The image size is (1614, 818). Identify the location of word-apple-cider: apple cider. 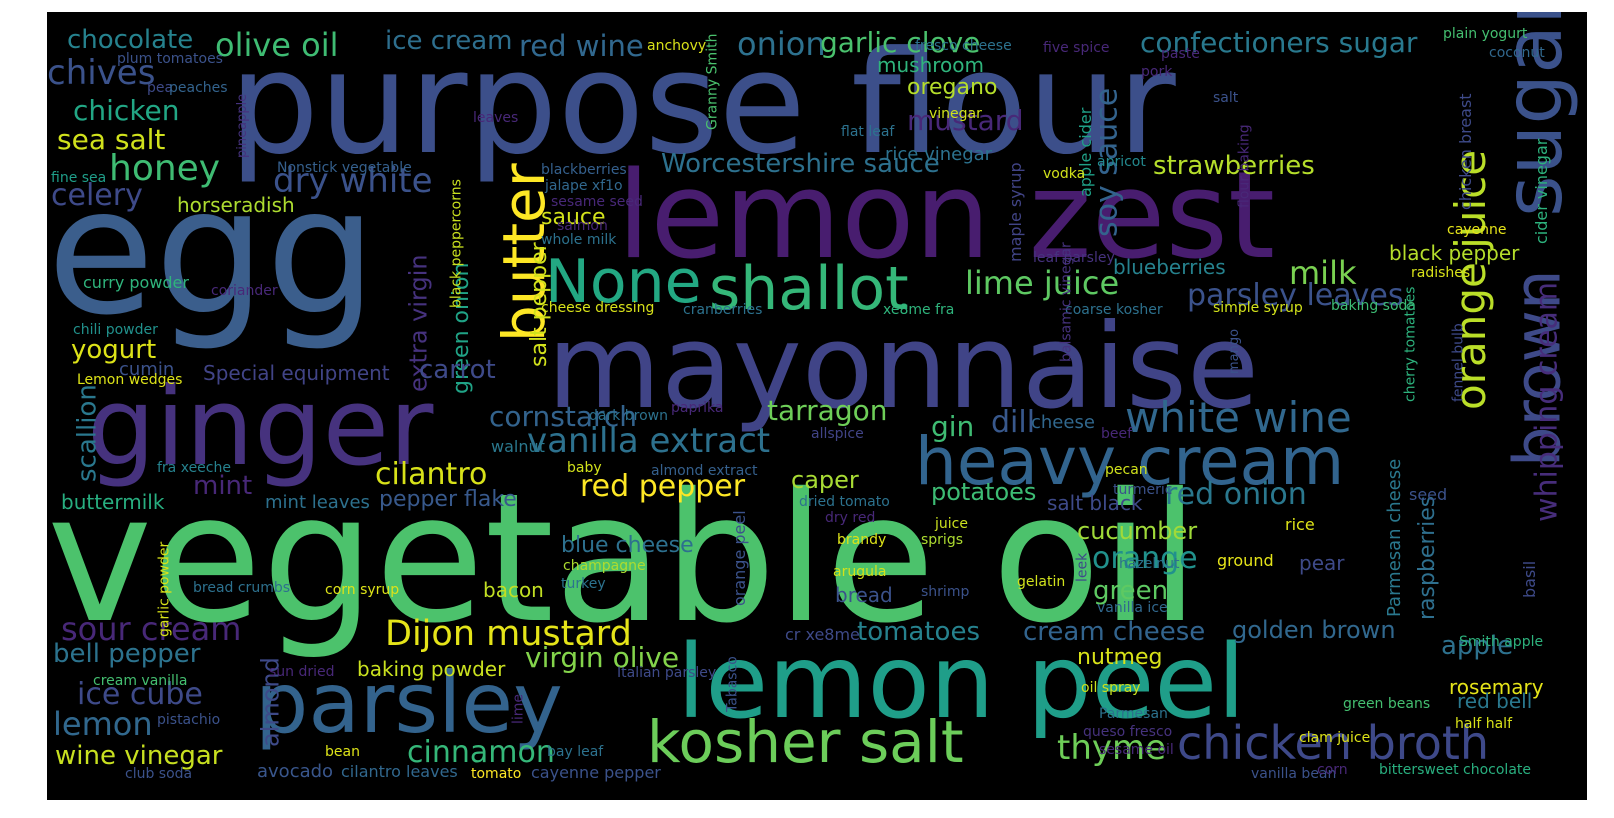
(1085, 152).